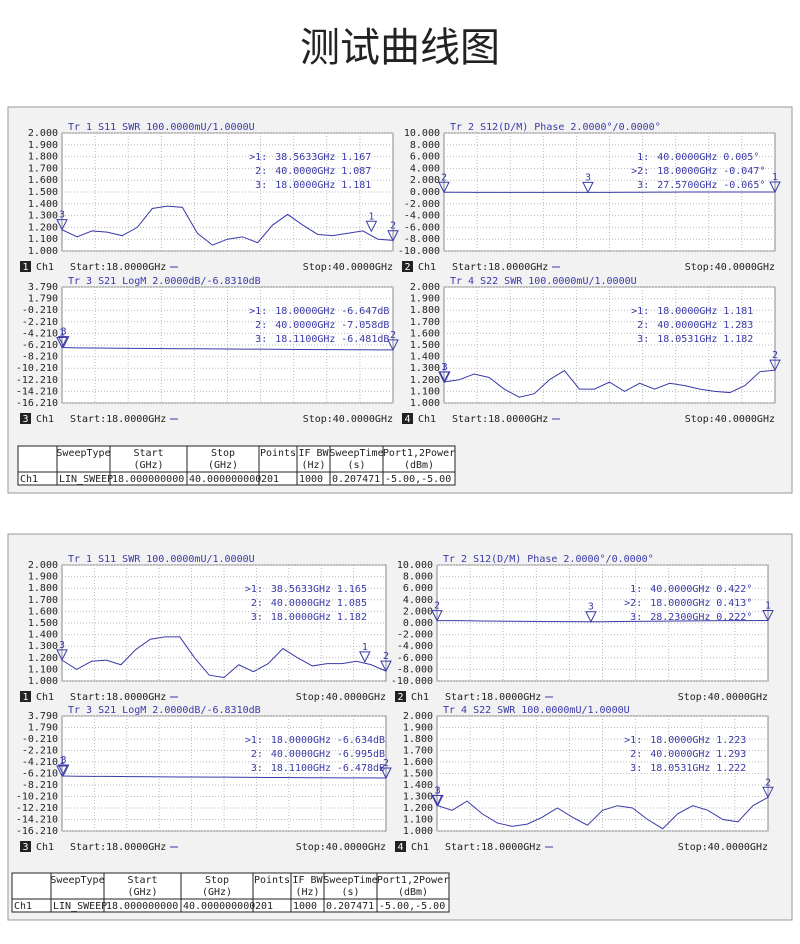 This screenshot has height=944, width=800. Describe the element at coordinates (43, 600) in the screenshot. I see `y-tick-label: 1.700` at that location.